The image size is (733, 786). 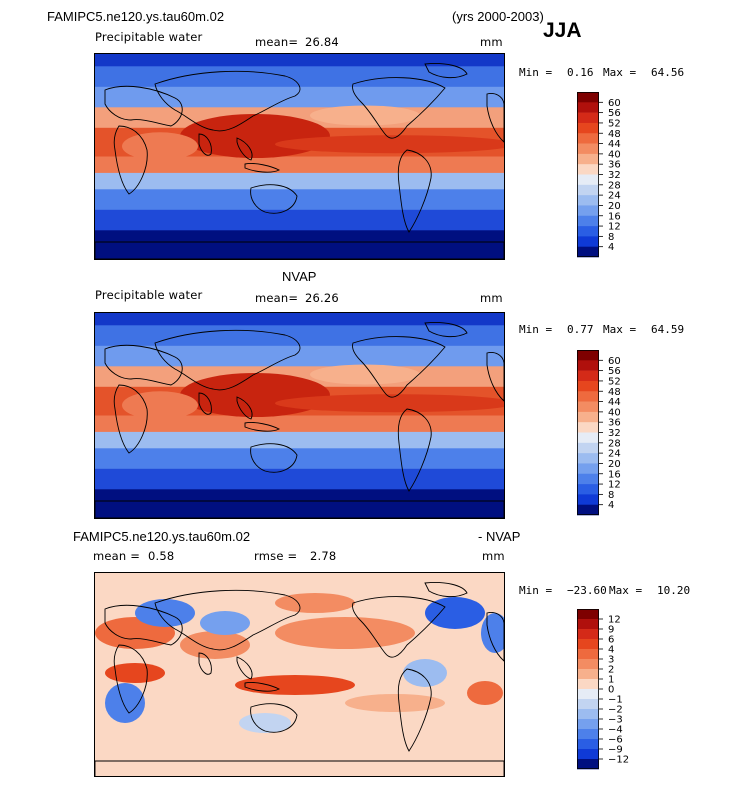 What do you see at coordinates (277, 298) in the screenshot?
I see `panel2-mean-label: mean=` at bounding box center [277, 298].